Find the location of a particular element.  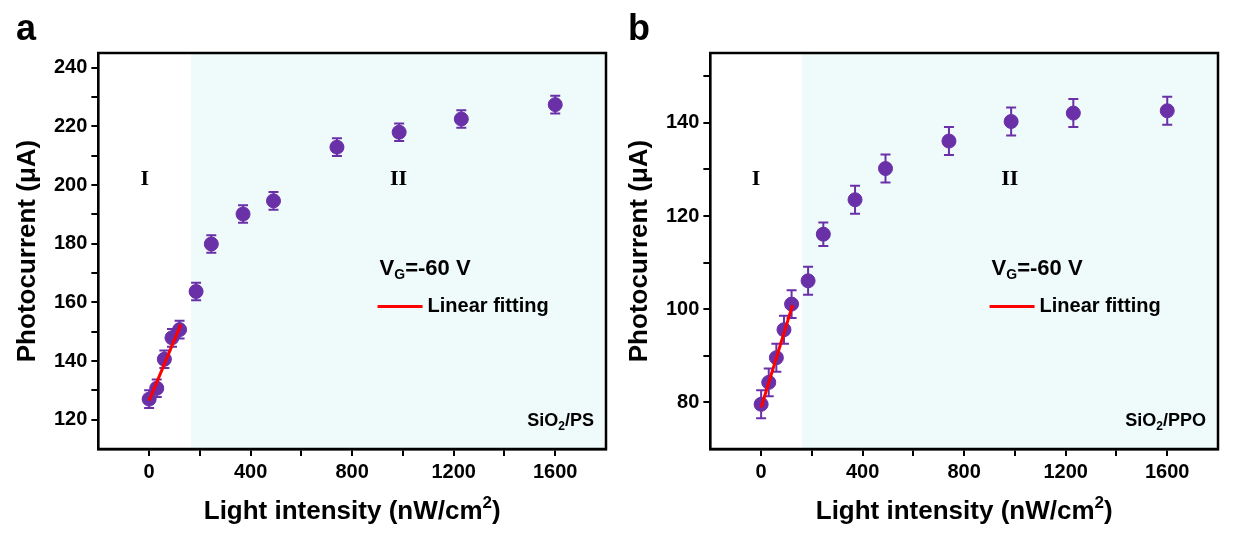

y-tick-label: 200 is located at coordinates (70, 183).